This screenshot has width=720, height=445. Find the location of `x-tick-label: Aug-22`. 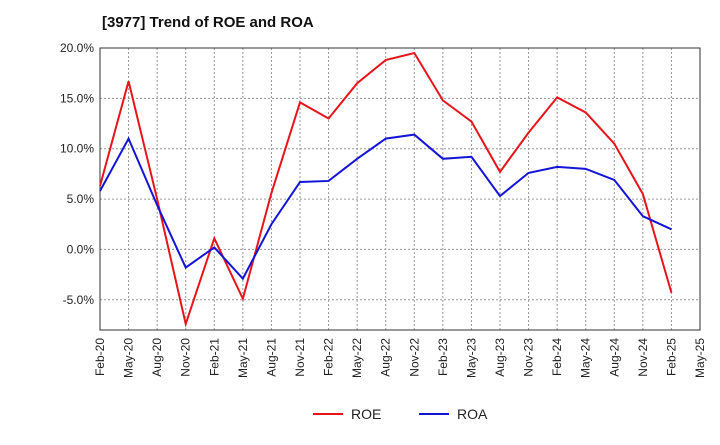

x-tick-label: Aug-22 is located at coordinates (386, 357).